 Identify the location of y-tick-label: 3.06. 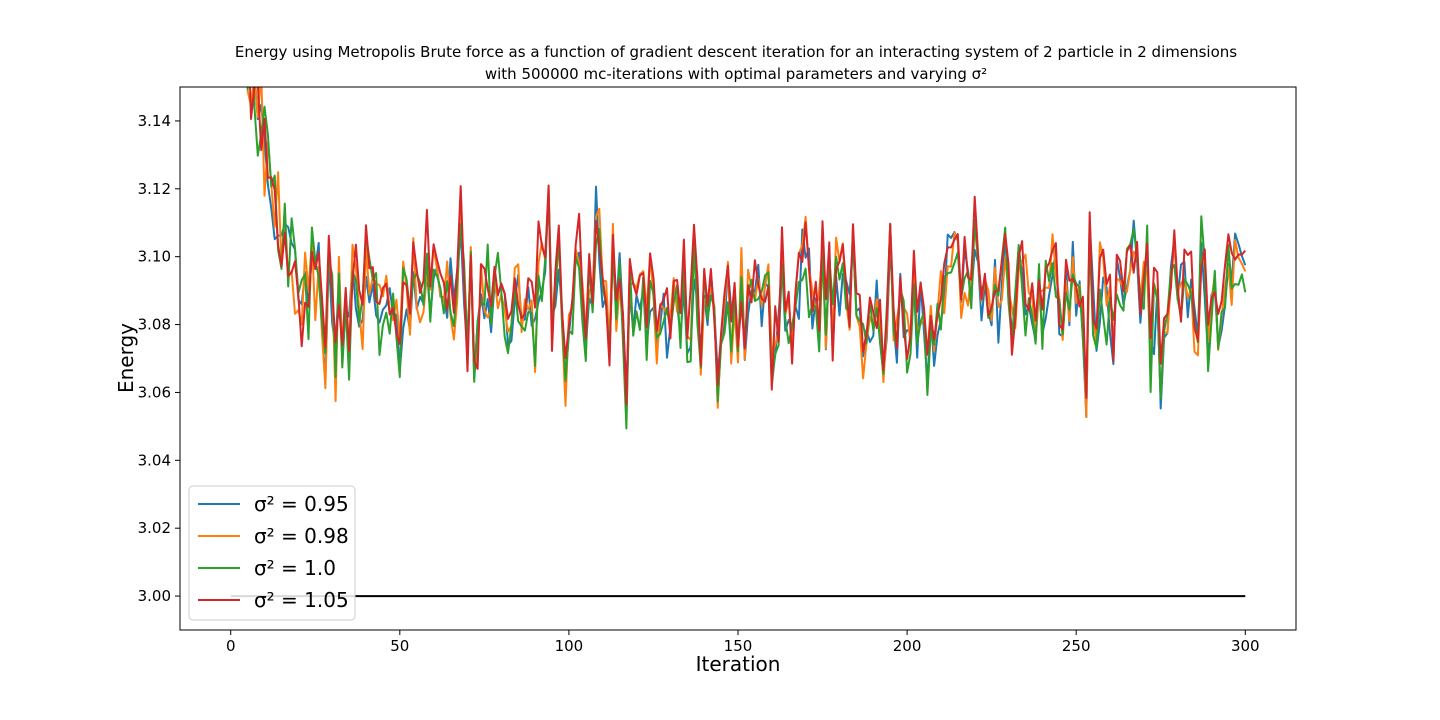
(154, 392).